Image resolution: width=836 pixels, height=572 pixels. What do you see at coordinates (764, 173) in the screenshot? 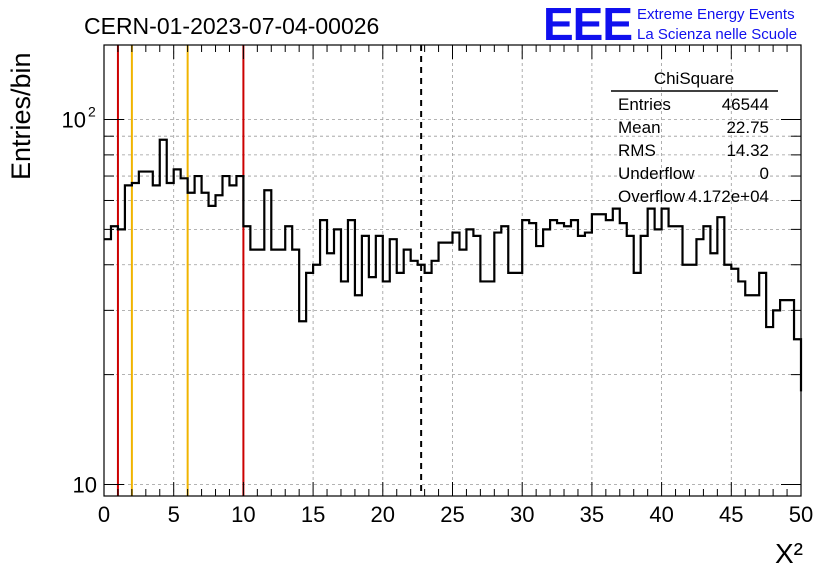
I see `stats-value: 0` at bounding box center [764, 173].